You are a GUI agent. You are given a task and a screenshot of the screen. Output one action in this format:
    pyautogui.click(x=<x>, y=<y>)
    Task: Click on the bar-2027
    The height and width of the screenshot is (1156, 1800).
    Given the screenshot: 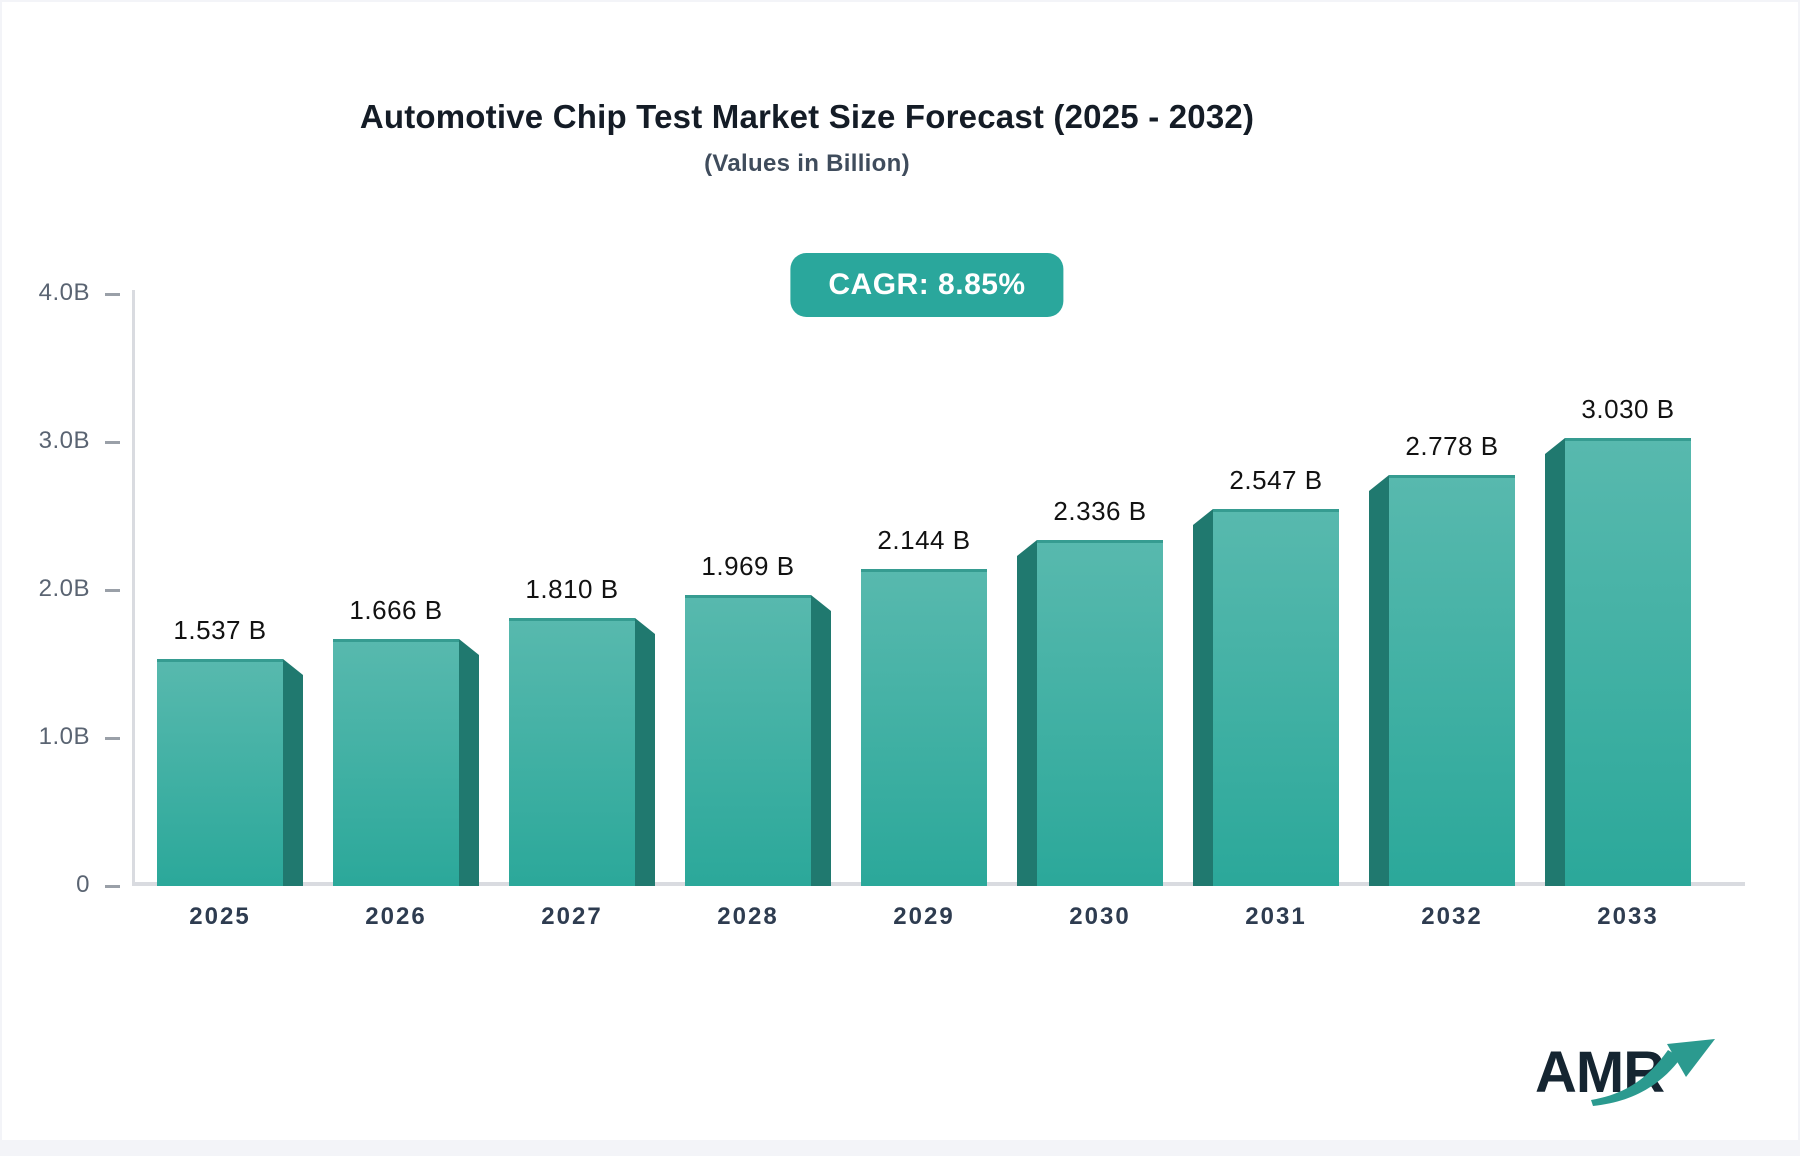 What is the action you would take?
    pyautogui.click(x=582, y=752)
    